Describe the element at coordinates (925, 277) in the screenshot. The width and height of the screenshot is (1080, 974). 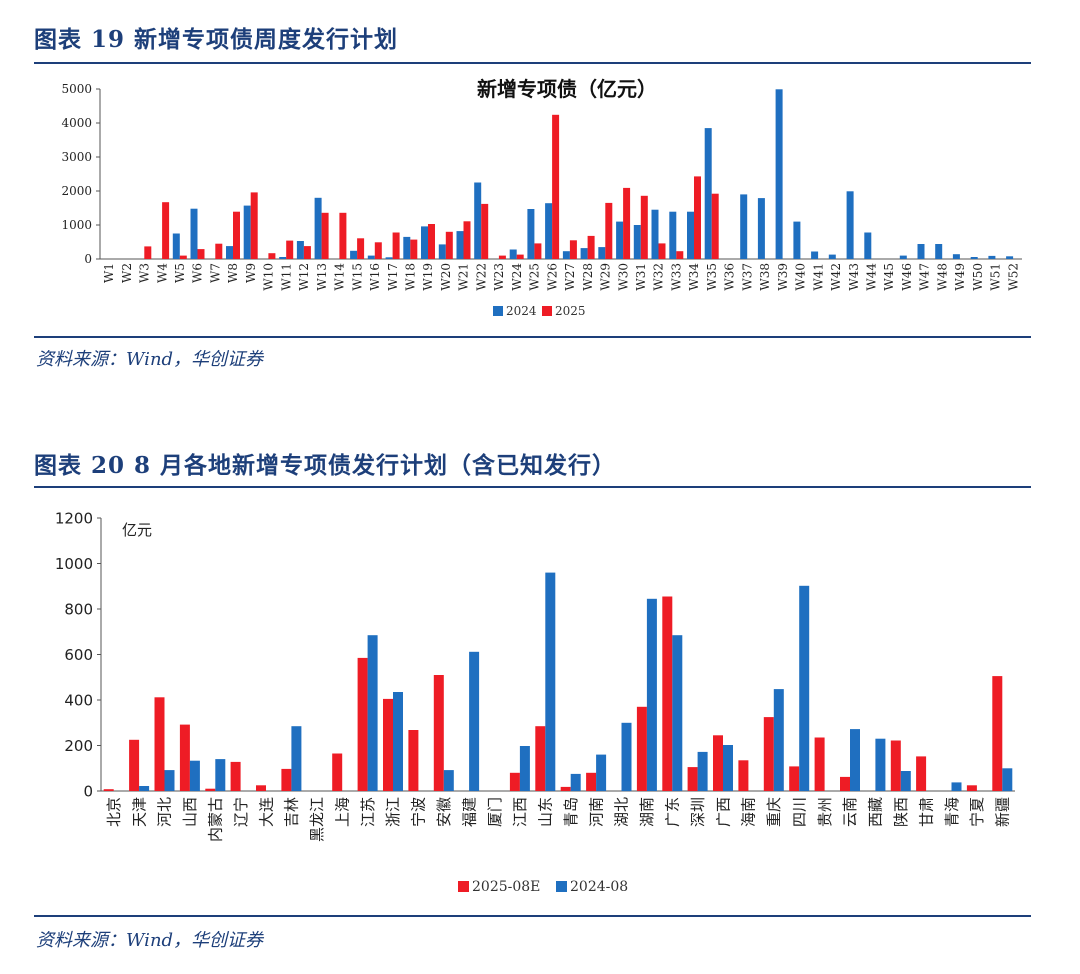
I see `x-tick-label: W47` at that location.